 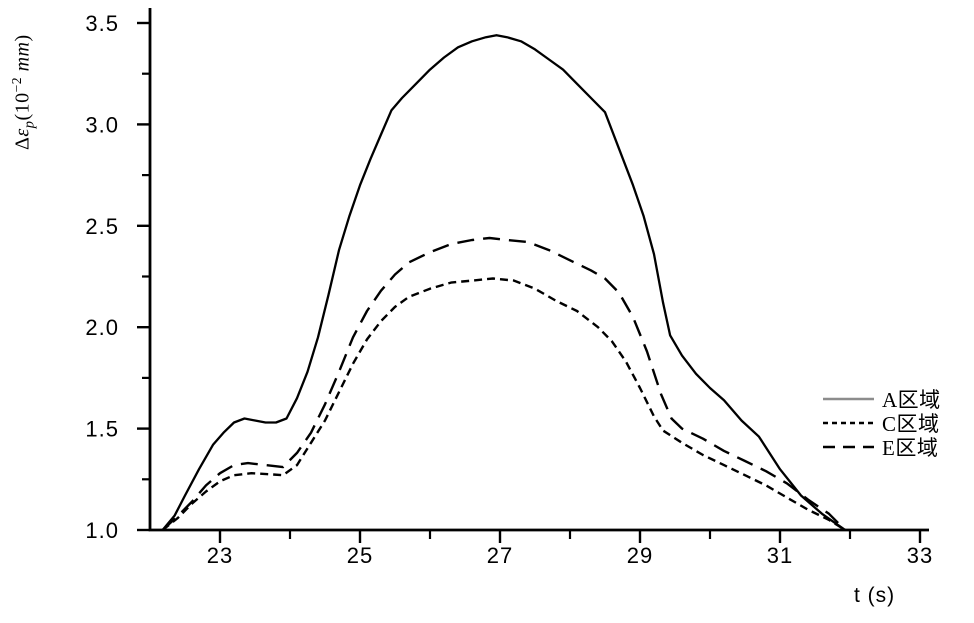 I want to click on y-title-epsilon: ε, so click(x=22, y=132).